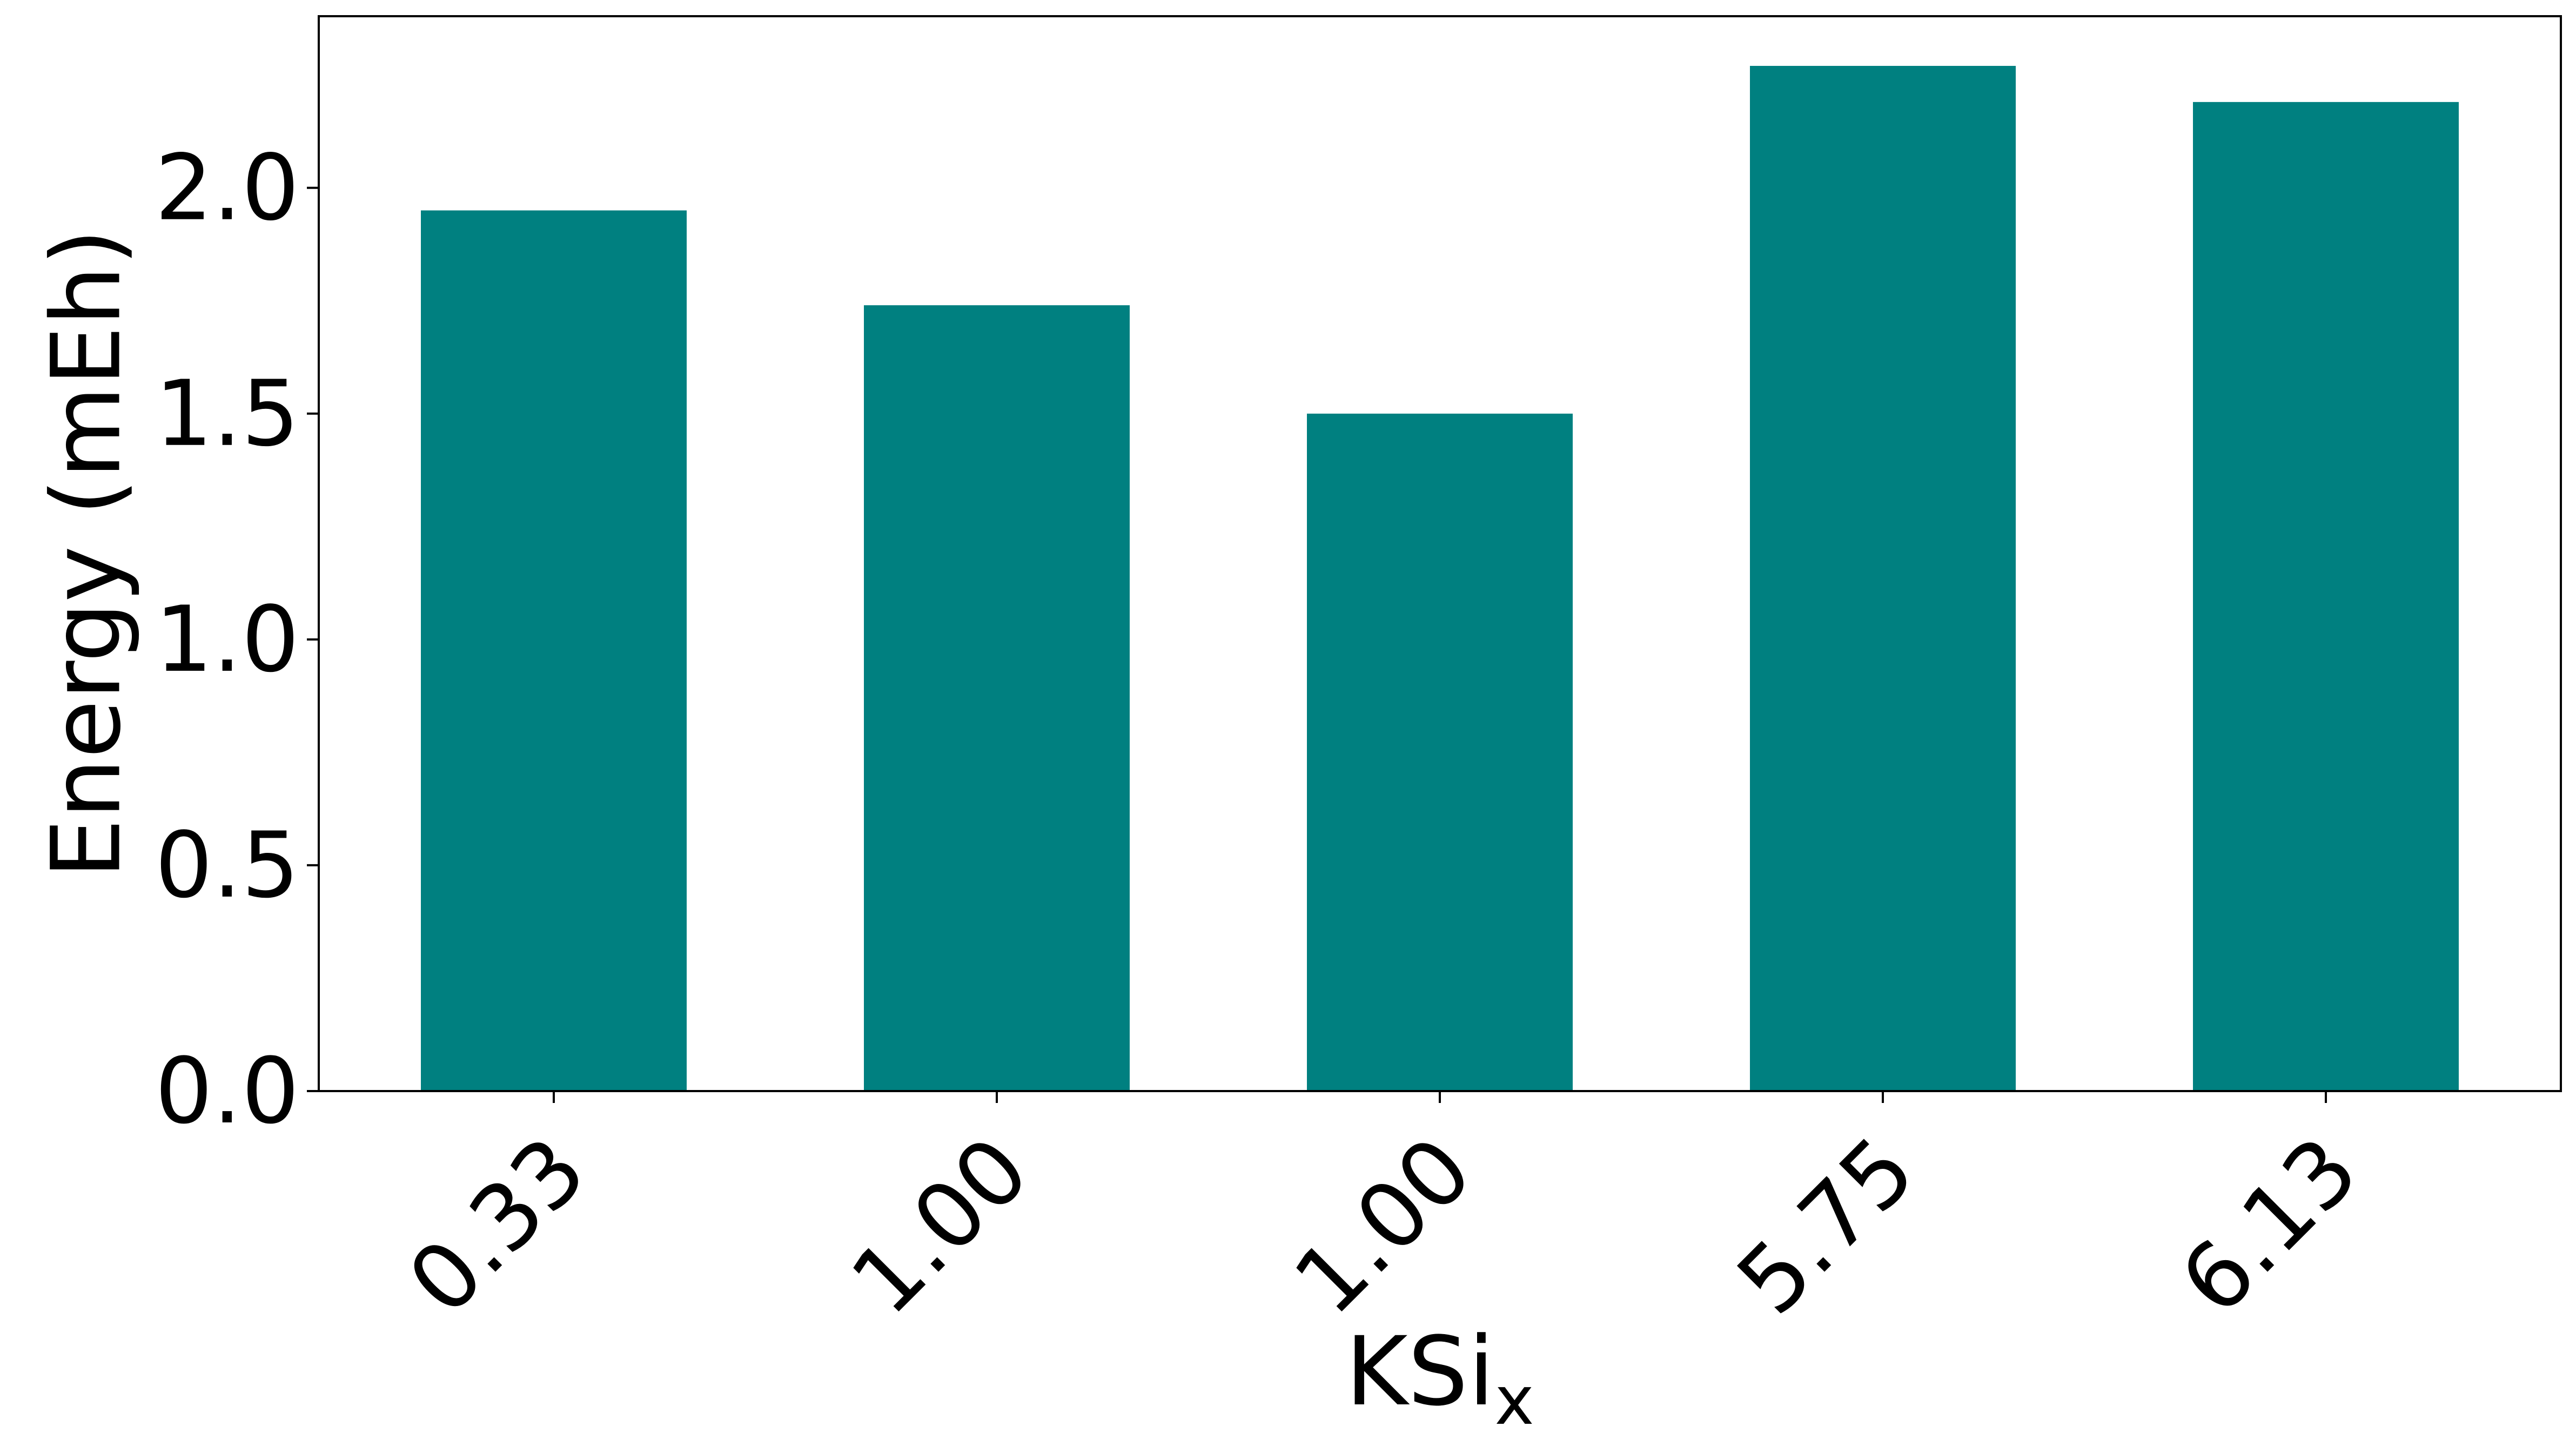  Describe the element at coordinates (1420, 1372) in the screenshot. I see `x-axis-label-main: KSi` at that location.